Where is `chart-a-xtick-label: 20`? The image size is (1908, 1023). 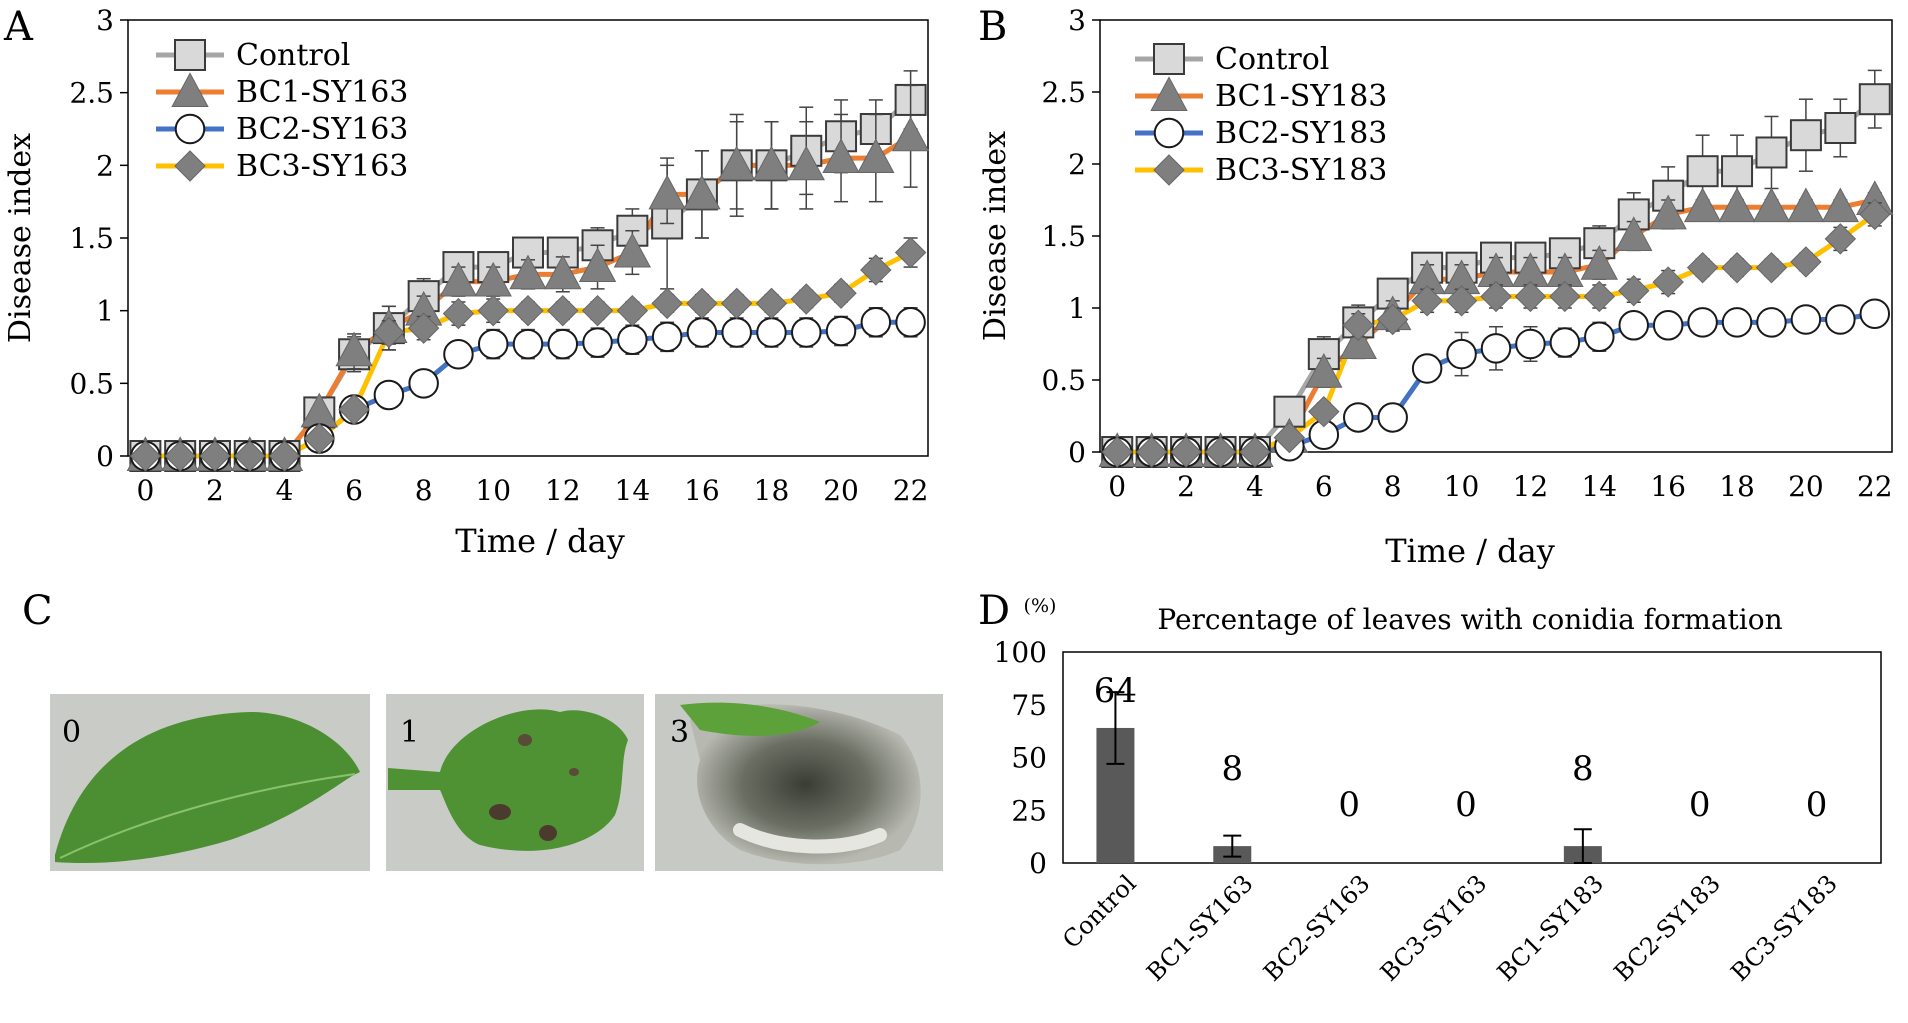
chart-a-xtick-label: 20 is located at coordinates (841, 490).